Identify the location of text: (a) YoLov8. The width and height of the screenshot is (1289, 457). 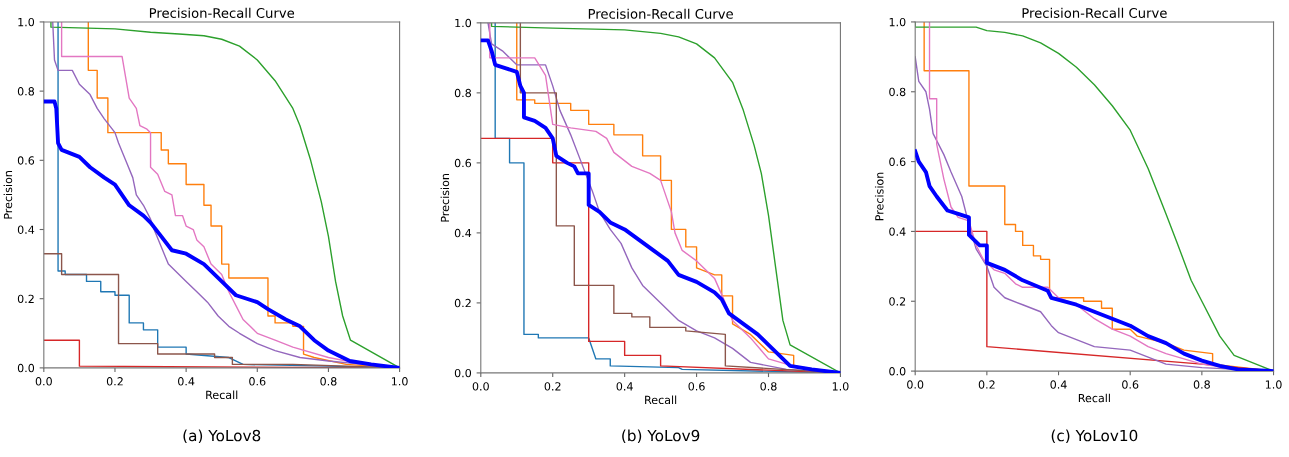
(222, 436).